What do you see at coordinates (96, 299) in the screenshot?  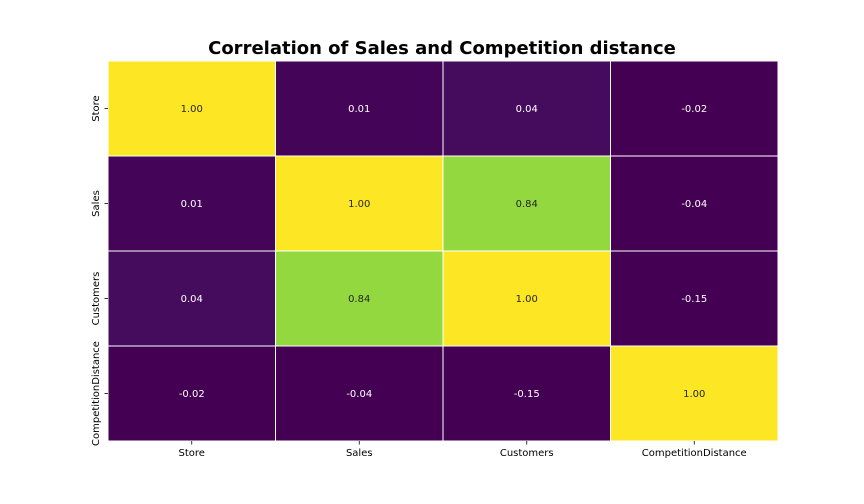 I see `y-tick-label: Customers` at bounding box center [96, 299].